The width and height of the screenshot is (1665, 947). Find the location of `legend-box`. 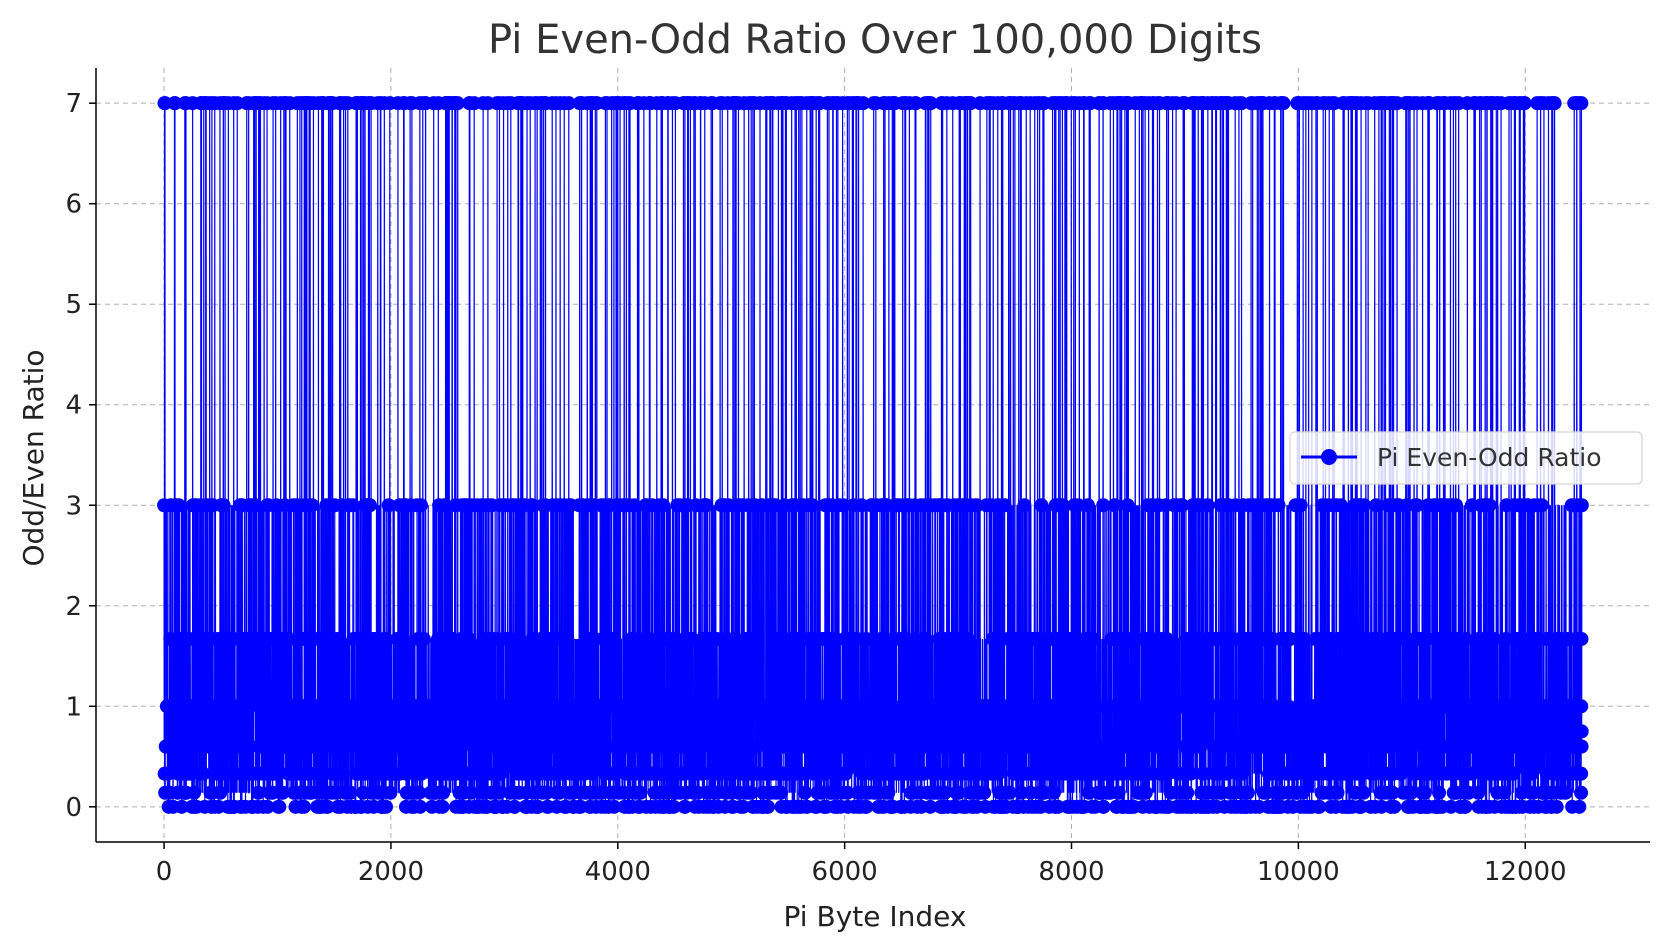

legend-box is located at coordinates (1466, 458).